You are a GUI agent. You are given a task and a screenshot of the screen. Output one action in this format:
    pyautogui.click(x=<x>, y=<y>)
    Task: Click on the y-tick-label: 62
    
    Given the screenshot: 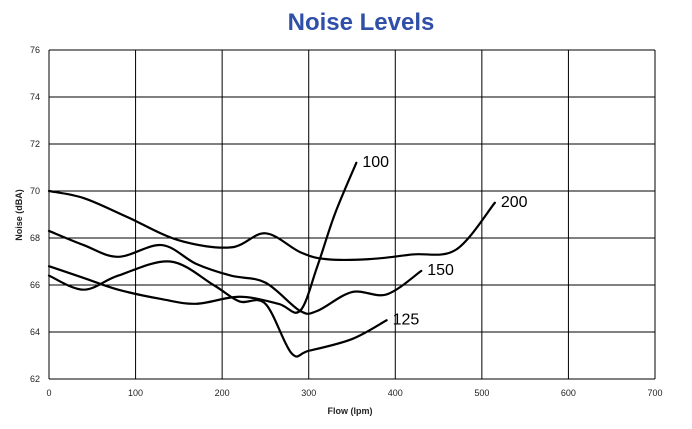 What is the action you would take?
    pyautogui.click(x=35, y=379)
    